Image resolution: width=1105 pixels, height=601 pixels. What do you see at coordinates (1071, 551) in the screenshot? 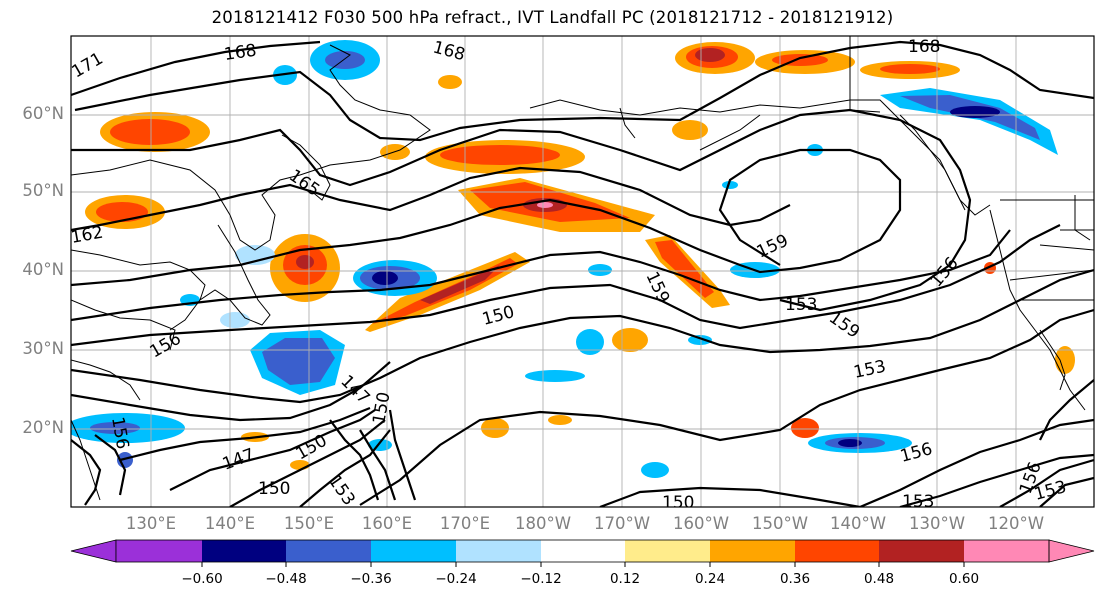
I see `colorbar-upper-extension` at bounding box center [1071, 551].